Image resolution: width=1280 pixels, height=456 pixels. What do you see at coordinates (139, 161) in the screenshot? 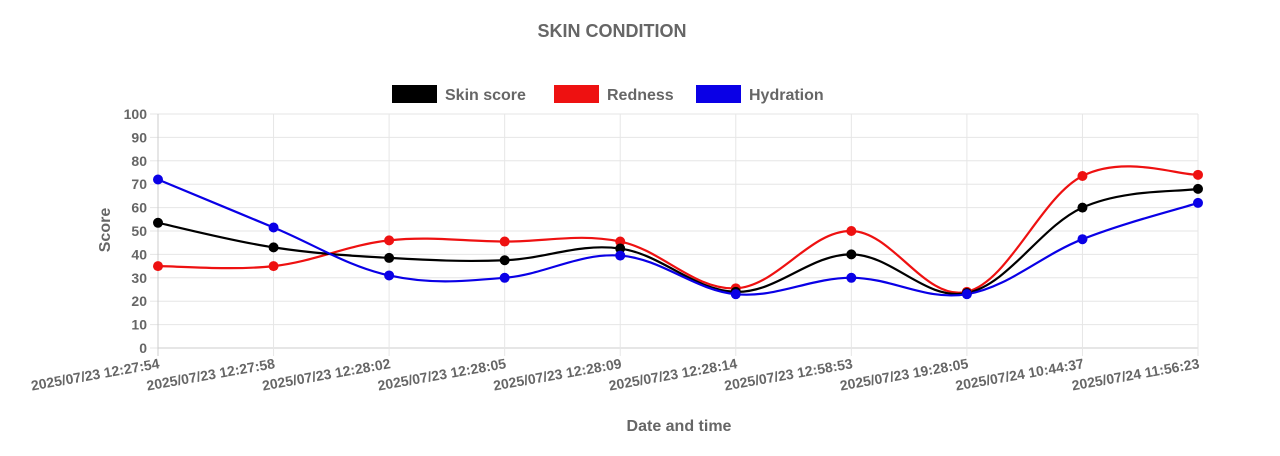
I see `y-tick-label: 80` at bounding box center [139, 161].